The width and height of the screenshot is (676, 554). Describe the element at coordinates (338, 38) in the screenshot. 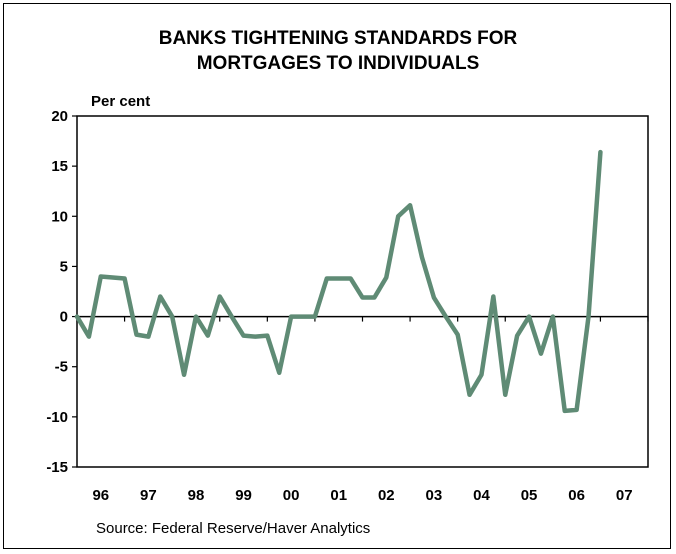

I see `chart-title-line-1: BANKS TIGHTENING STANDARDS FOR` at that location.